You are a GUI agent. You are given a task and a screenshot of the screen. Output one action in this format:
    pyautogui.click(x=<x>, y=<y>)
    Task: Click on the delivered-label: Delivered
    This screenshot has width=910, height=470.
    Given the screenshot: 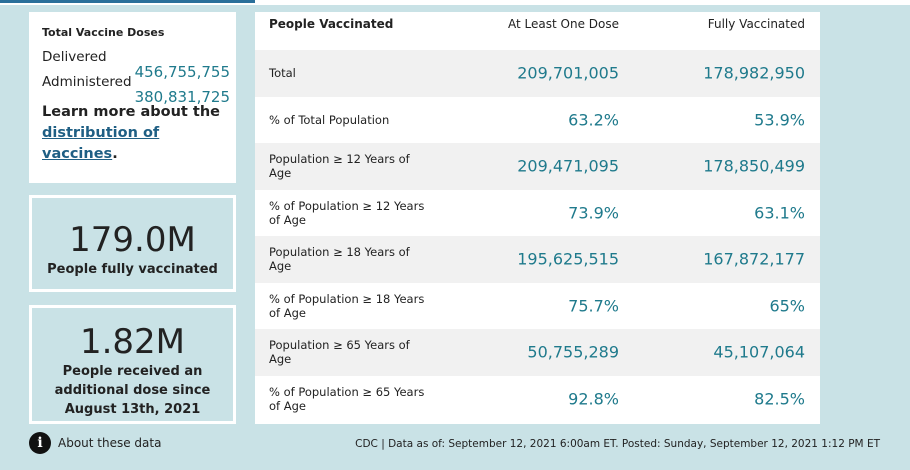 What is the action you would take?
    pyautogui.click(x=74, y=57)
    